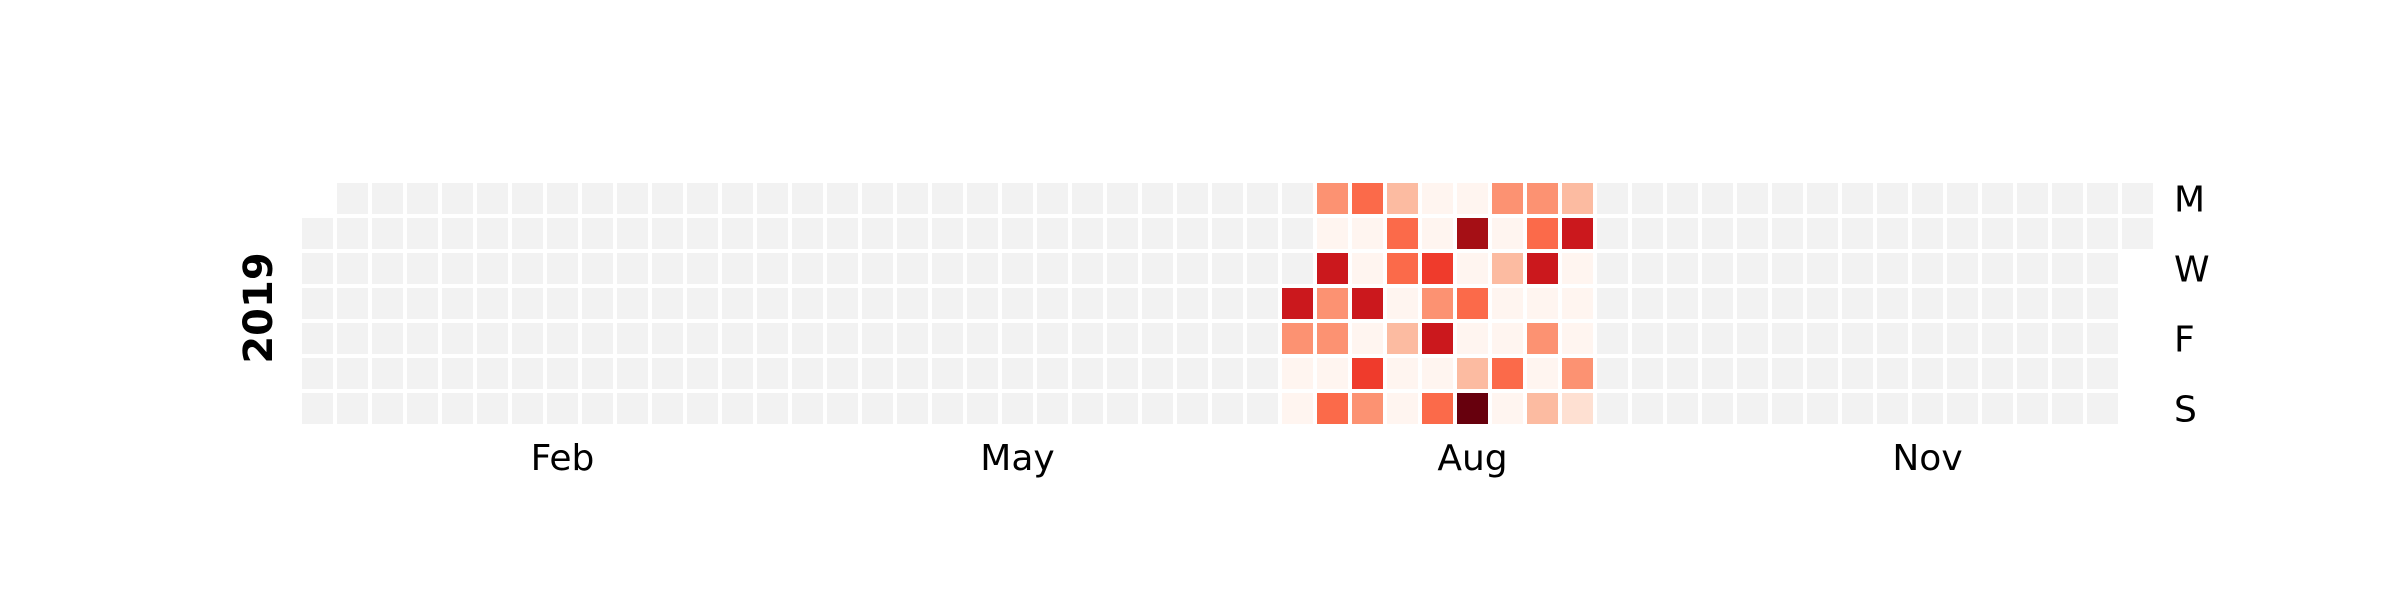 This screenshot has height=600, width=2400. I want to click on weekday-label: W, so click(2192, 270).